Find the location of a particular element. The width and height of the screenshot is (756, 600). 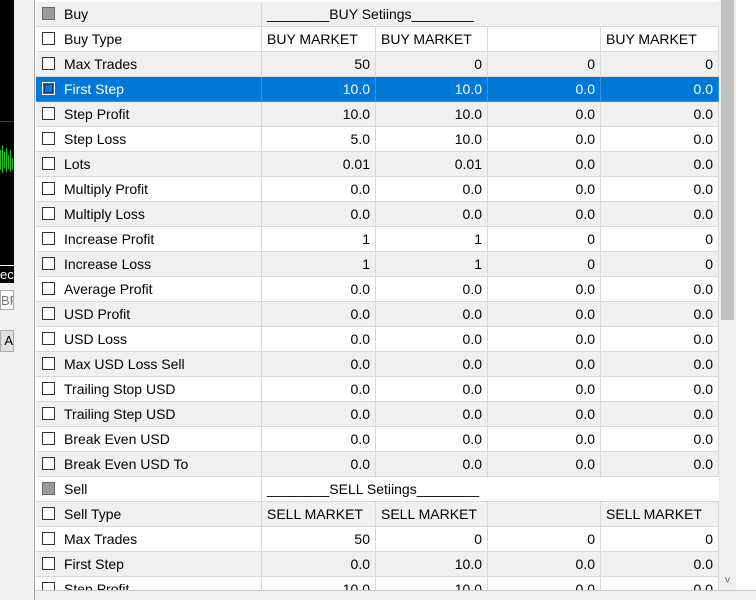

table-row: Step Profit 10.0 10.0 0.0 0.0 is located at coordinates (377, 114).